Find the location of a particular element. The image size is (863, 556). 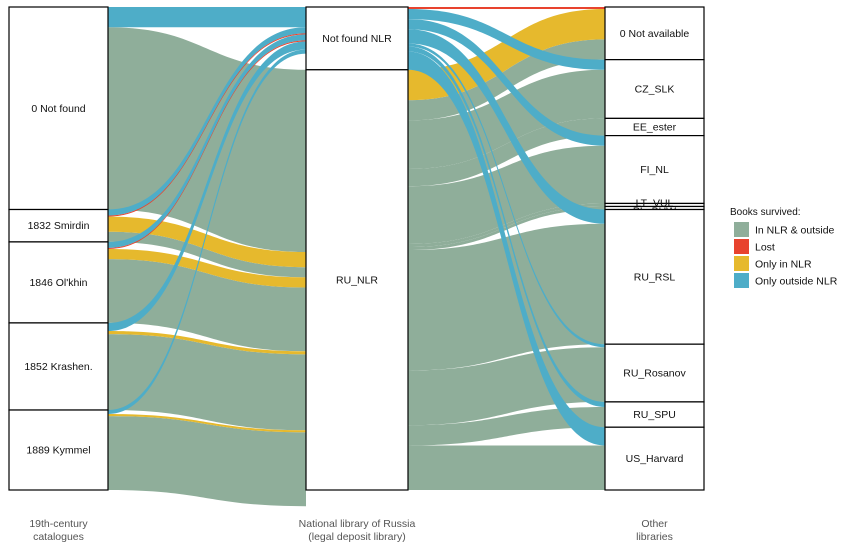

node-fi is located at coordinates (654, 169).